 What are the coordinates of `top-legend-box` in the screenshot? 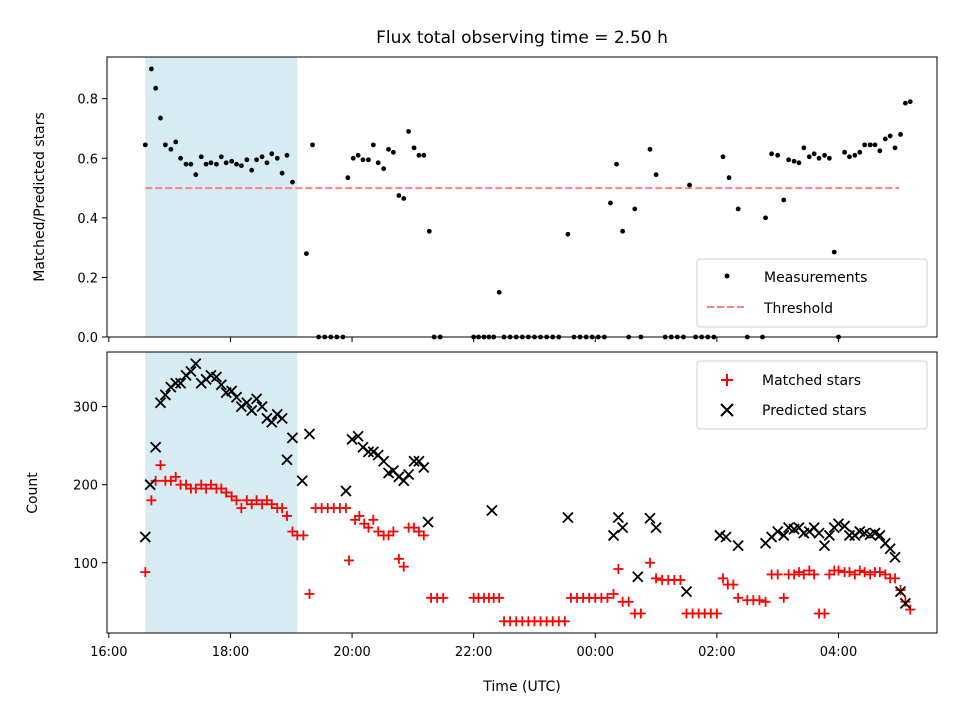 It's located at (812, 293).